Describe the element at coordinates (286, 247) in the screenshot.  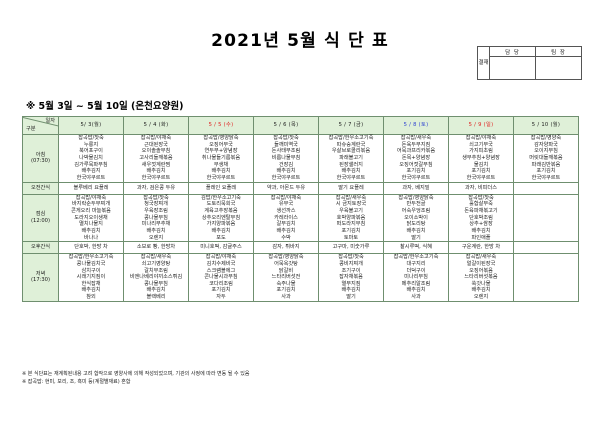
I see `menu-item: 감자, 튀바지` at that location.